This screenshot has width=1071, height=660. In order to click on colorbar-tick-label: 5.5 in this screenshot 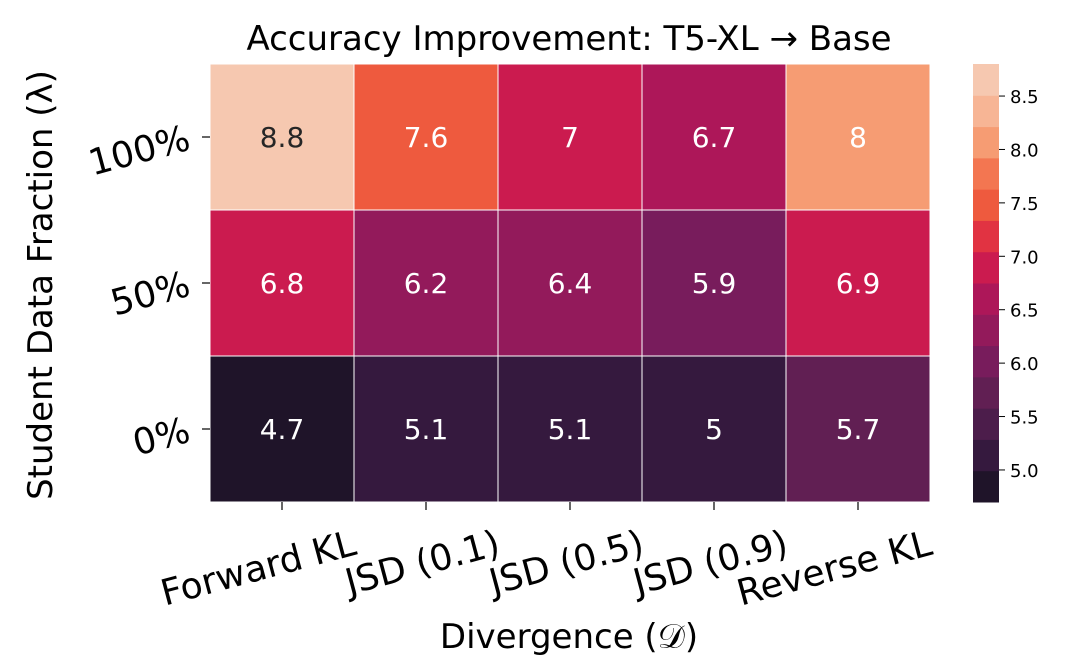, I will do `click(1024, 418)`.